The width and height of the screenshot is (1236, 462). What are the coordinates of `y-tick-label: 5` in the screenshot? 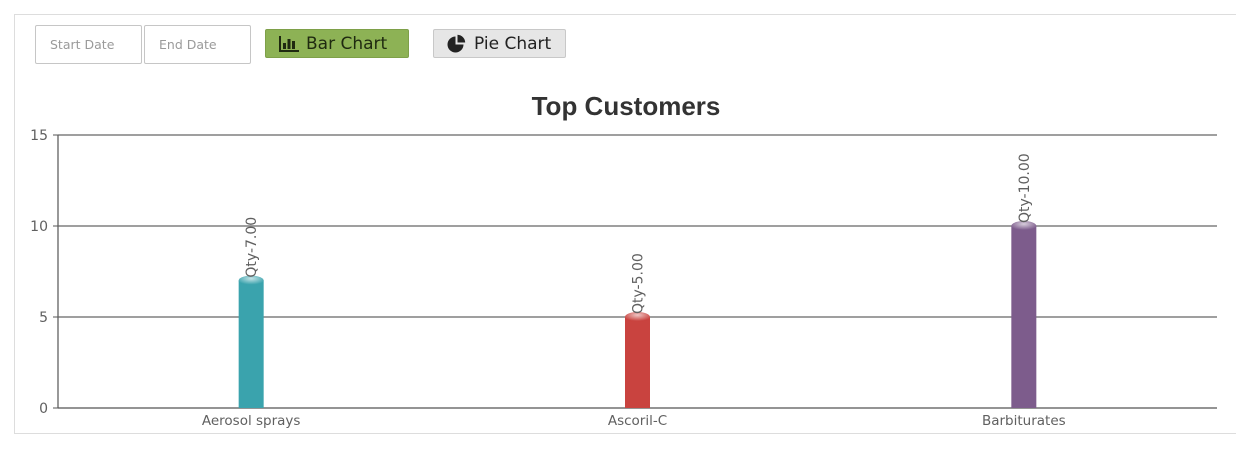 It's located at (43, 318).